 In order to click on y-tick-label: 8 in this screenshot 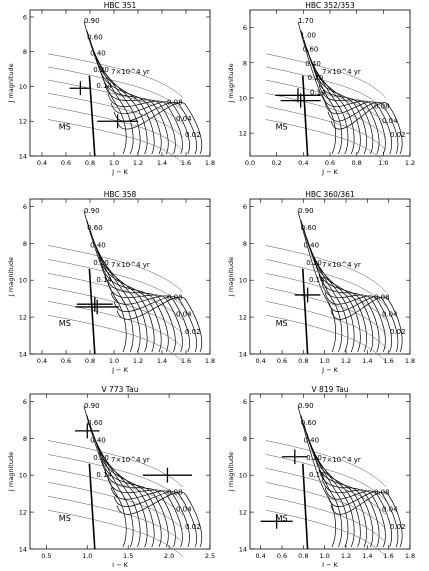, I will do `click(25, 439)`.